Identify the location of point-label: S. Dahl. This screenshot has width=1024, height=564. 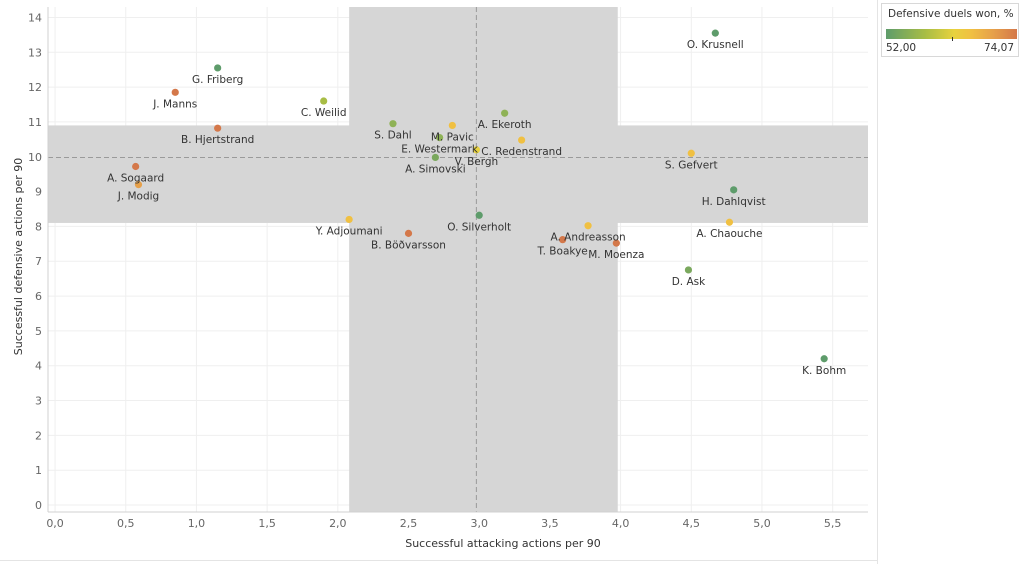
(392, 136).